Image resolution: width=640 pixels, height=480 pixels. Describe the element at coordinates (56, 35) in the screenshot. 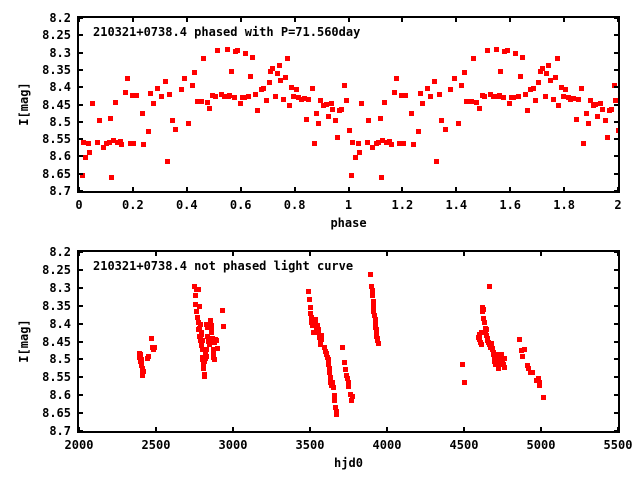

I see `y-tick-label: 8.25` at that location.